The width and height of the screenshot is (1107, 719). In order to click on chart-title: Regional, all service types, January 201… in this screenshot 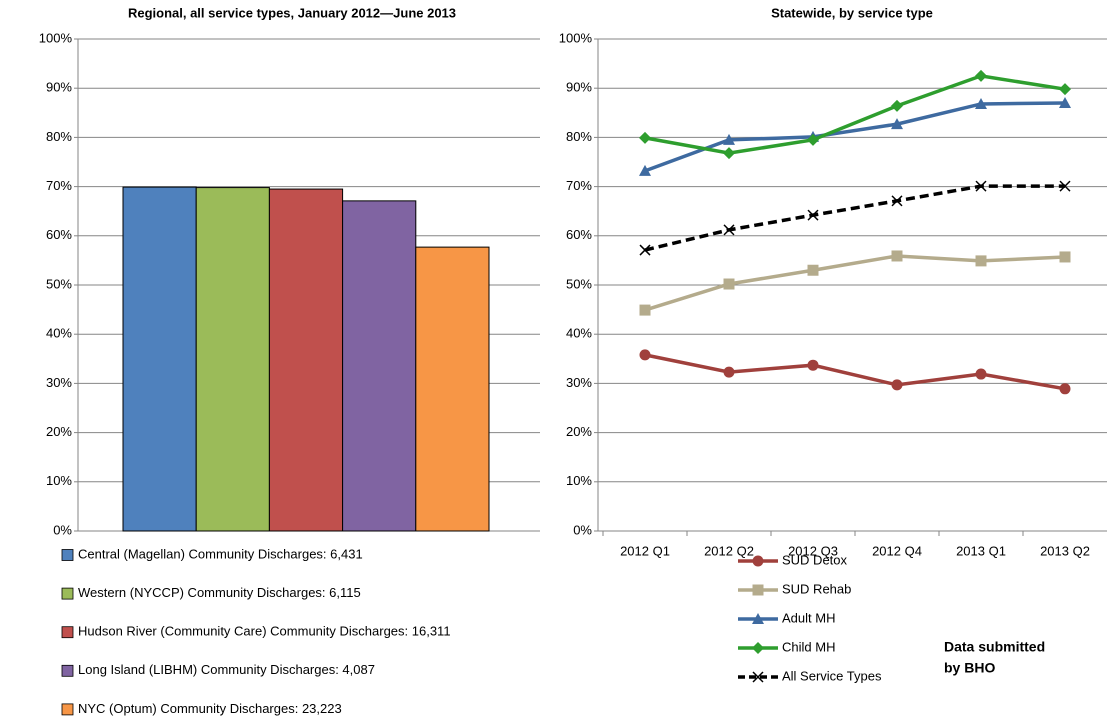, I will do `click(292, 12)`.